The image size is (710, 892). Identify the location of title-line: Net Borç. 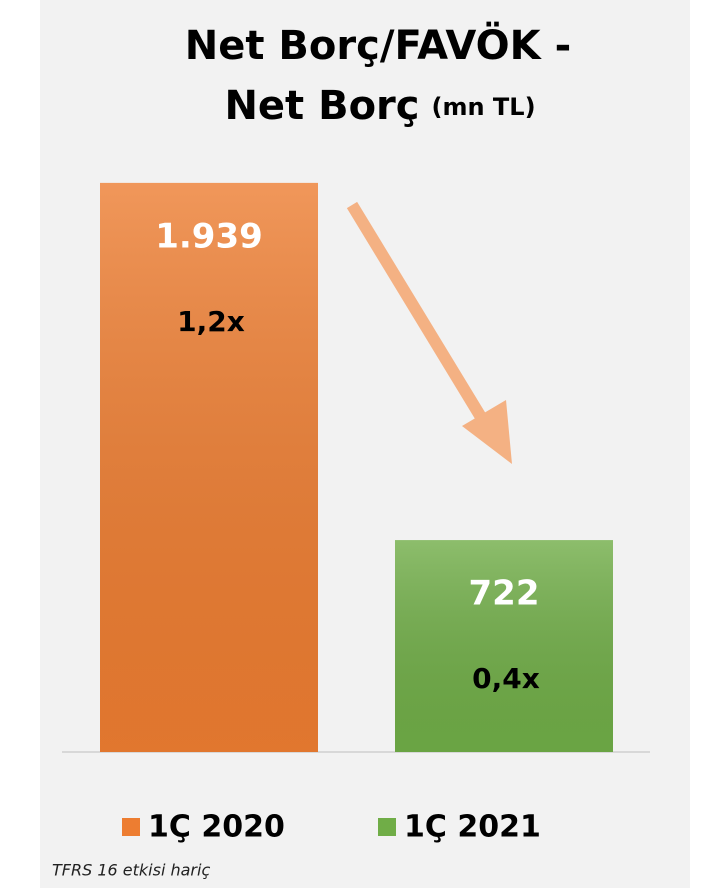
(321, 106).